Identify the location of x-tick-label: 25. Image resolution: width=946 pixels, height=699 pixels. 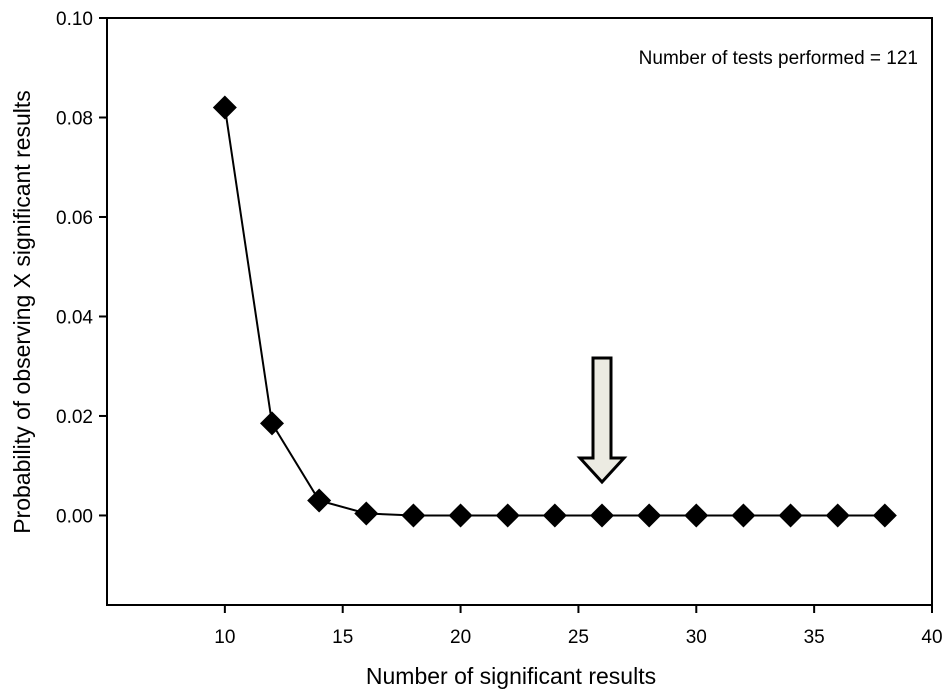
(578, 637).